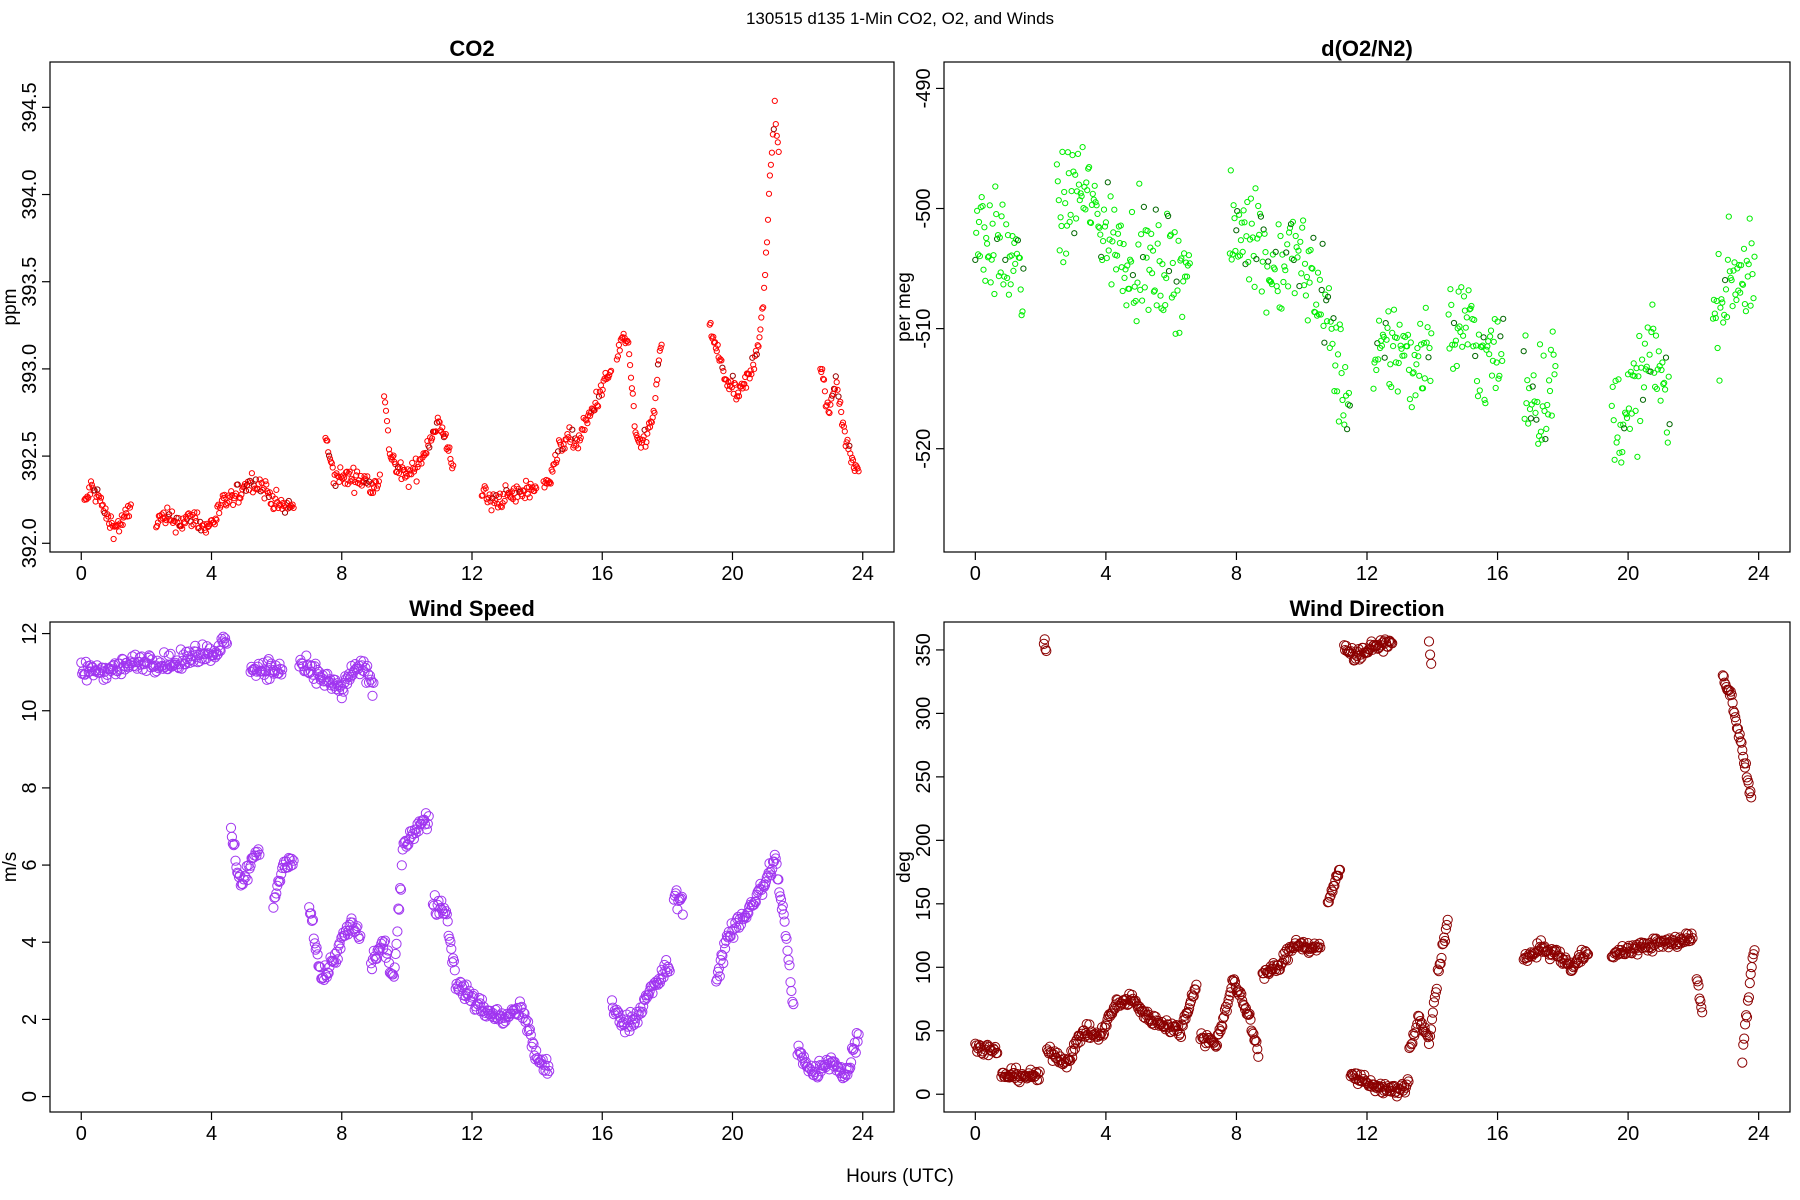 The image size is (1800, 1200). Describe the element at coordinates (30, 107) in the screenshot. I see `y-tick-label: 394.5` at that location.